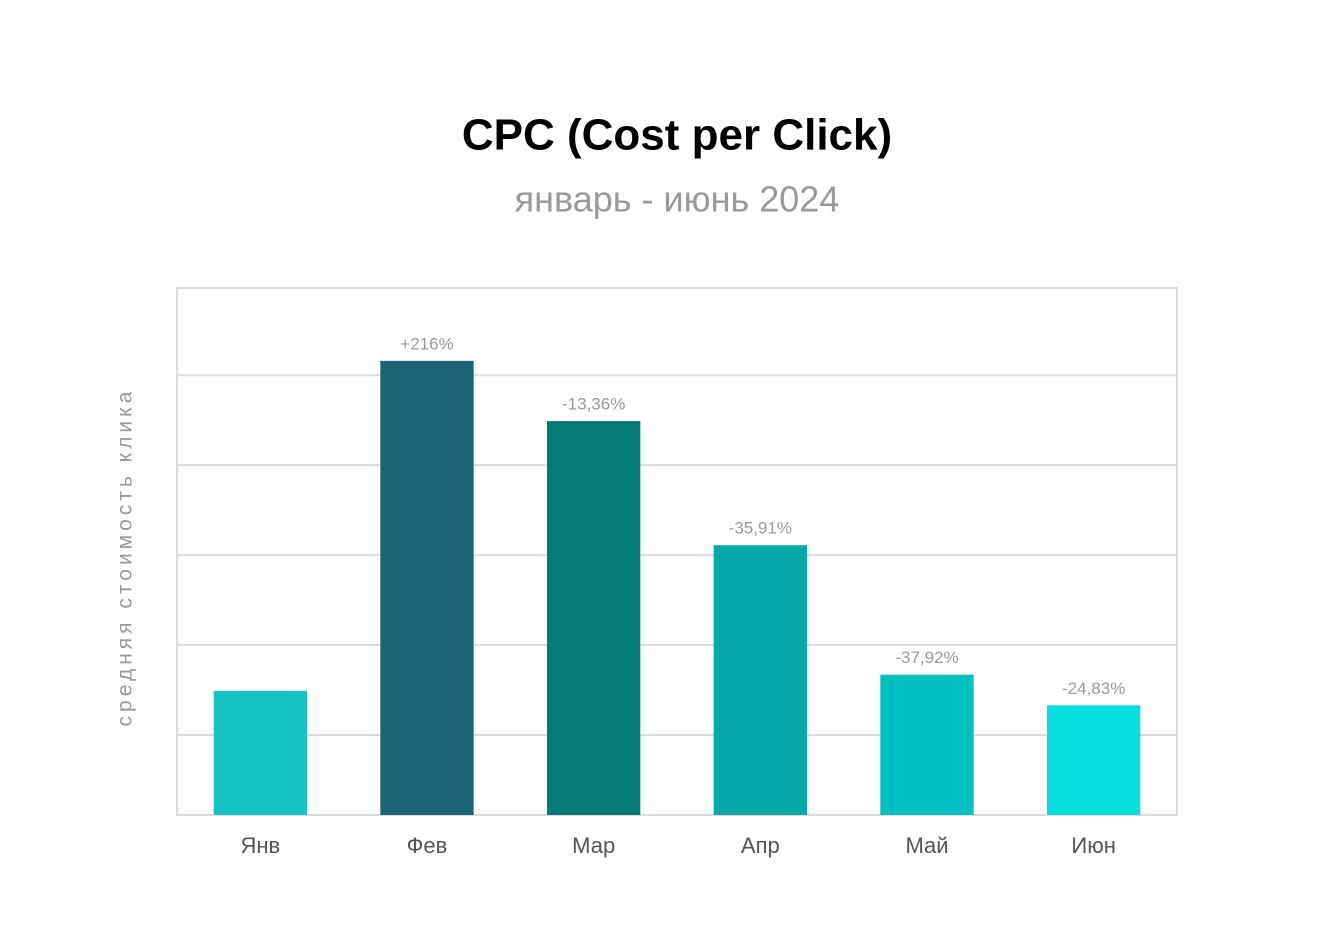 This screenshot has width=1340, height=937. Describe the element at coordinates (125, 557) in the screenshot. I see `y-axis-label: средняя стоимость клика` at that location.